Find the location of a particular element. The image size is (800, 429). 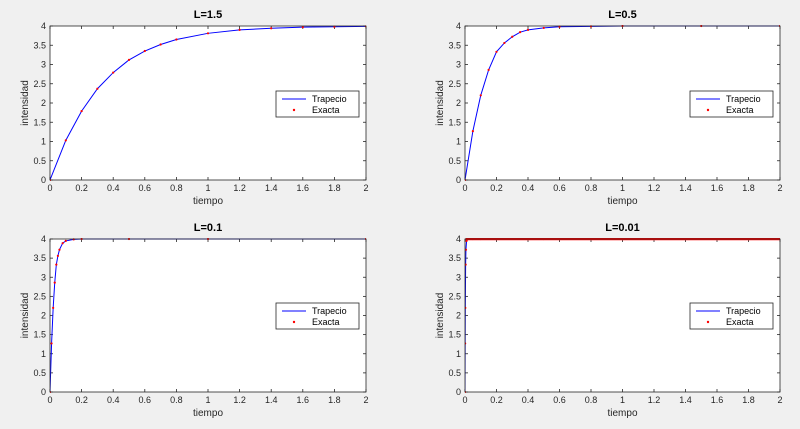

chart-title: L=0.5 is located at coordinates (622, 15).